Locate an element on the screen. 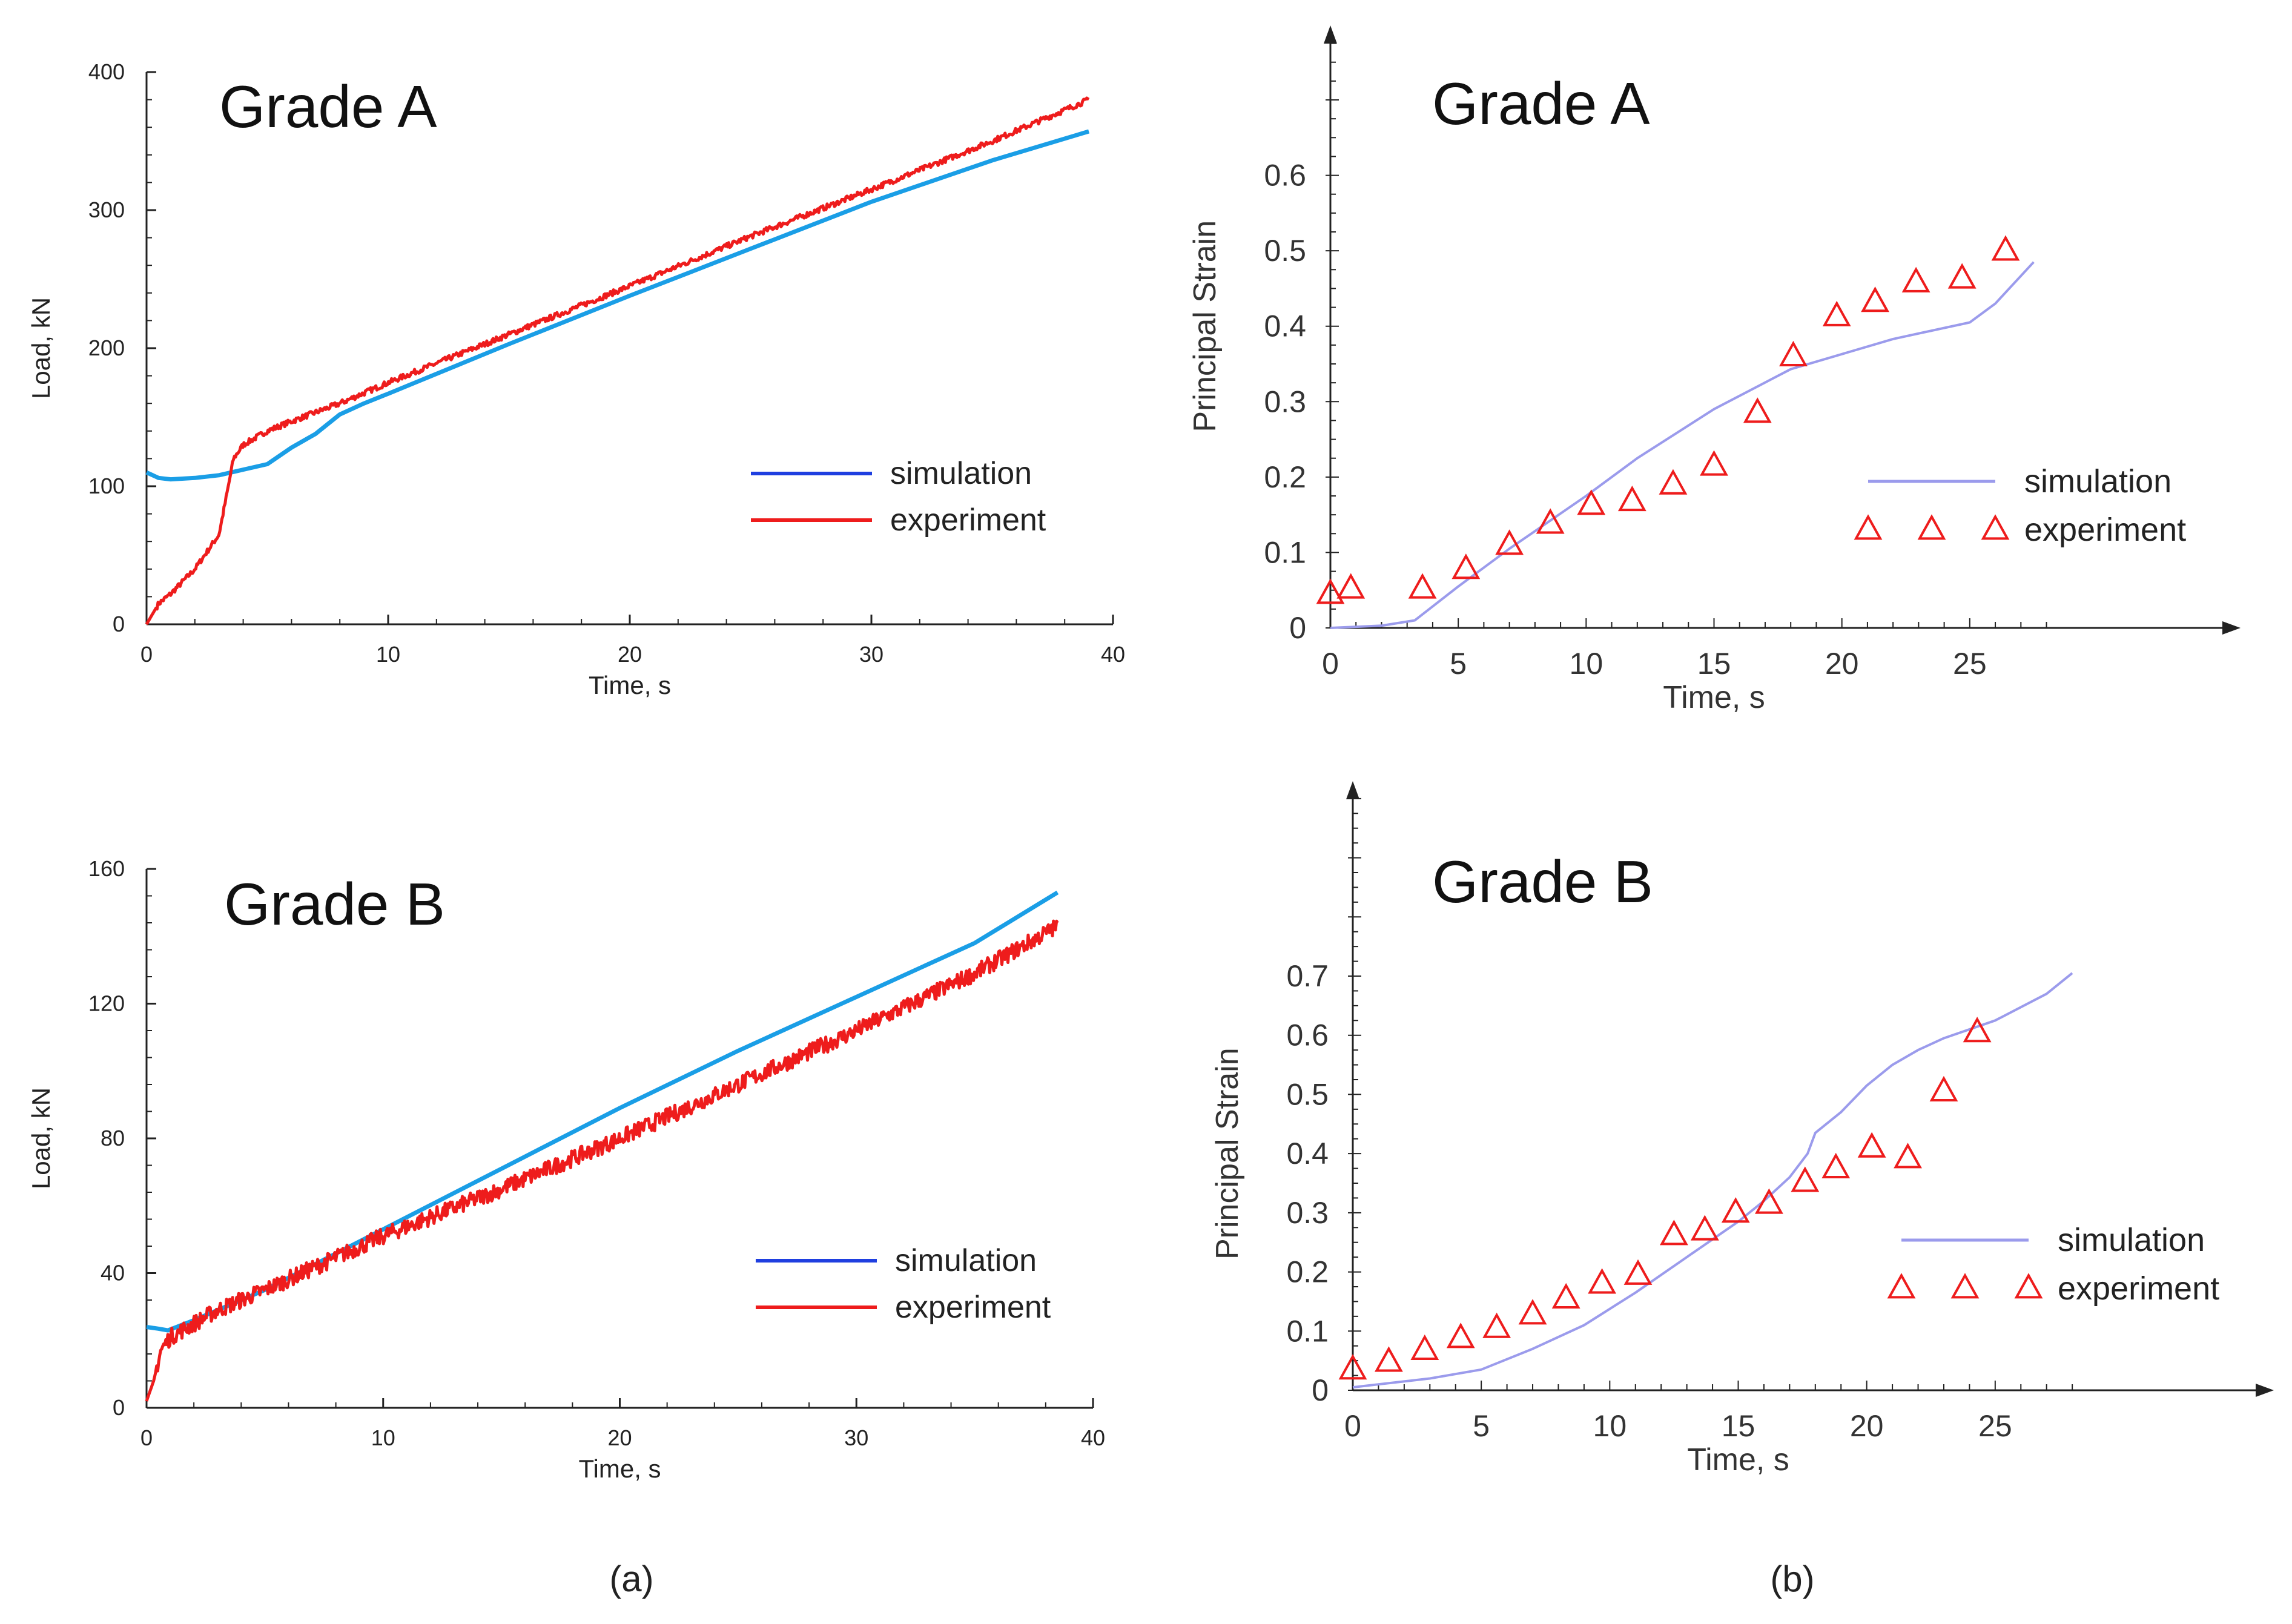  y-tick-label: 40 is located at coordinates (113, 1273).